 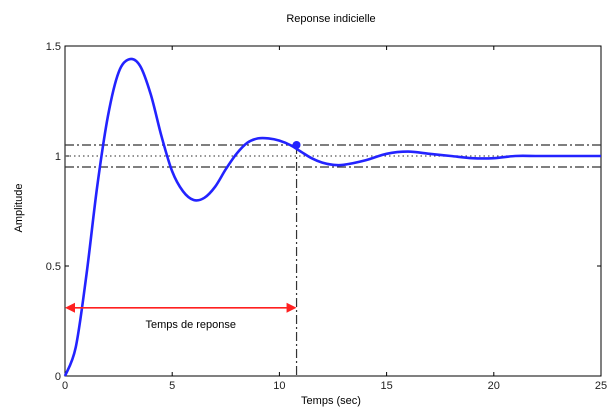 What do you see at coordinates (53, 267) in the screenshot?
I see `y-tick-label: 0.5` at bounding box center [53, 267].